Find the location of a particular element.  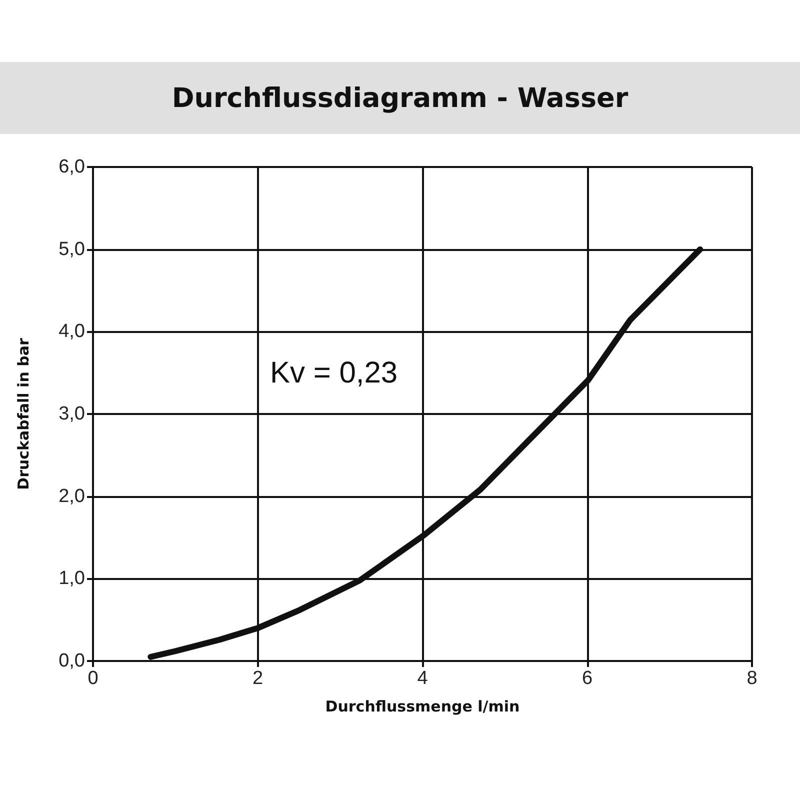

annotation: Kv = 0,23 is located at coordinates (334, 373).